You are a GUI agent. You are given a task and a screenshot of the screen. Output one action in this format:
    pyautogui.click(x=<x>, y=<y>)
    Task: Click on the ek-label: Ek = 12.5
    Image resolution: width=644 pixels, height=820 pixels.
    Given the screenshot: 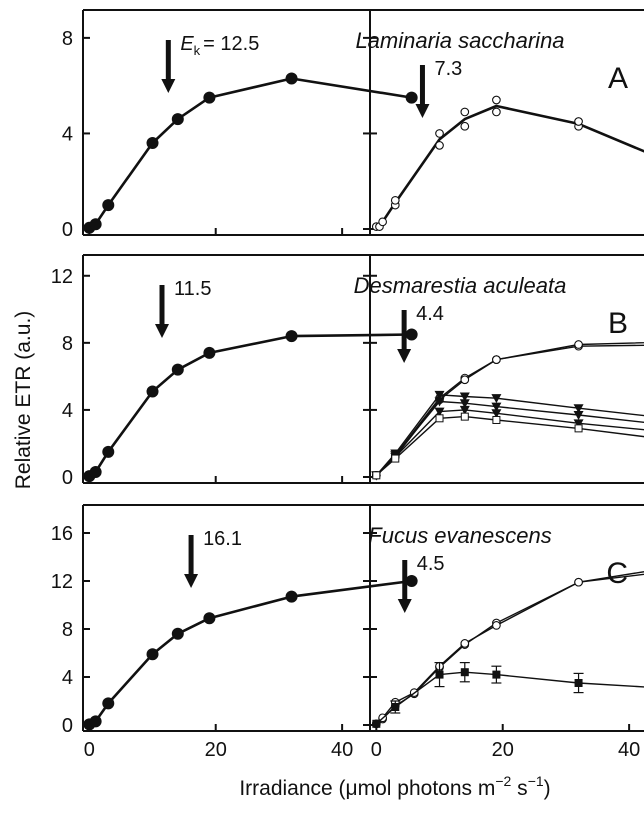 What is the action you would take?
    pyautogui.click(x=219, y=45)
    